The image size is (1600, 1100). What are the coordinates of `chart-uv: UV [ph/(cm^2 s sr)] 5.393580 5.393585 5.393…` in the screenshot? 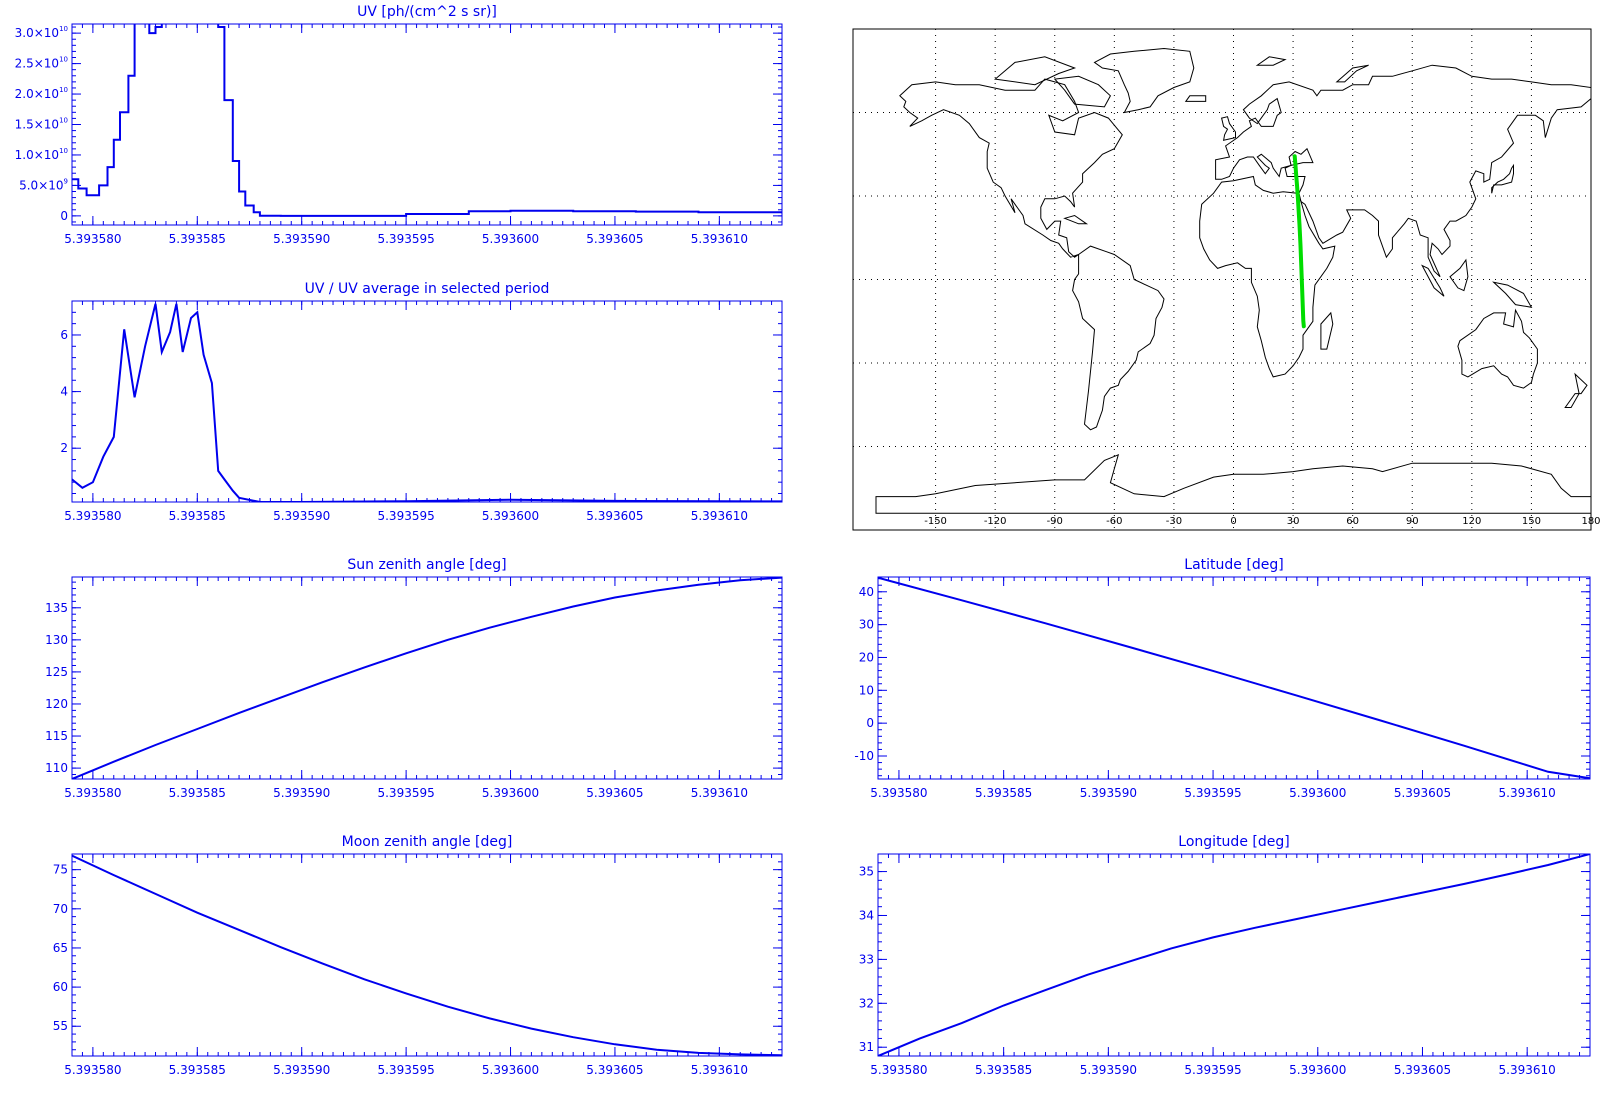 It's located at (399, 125).